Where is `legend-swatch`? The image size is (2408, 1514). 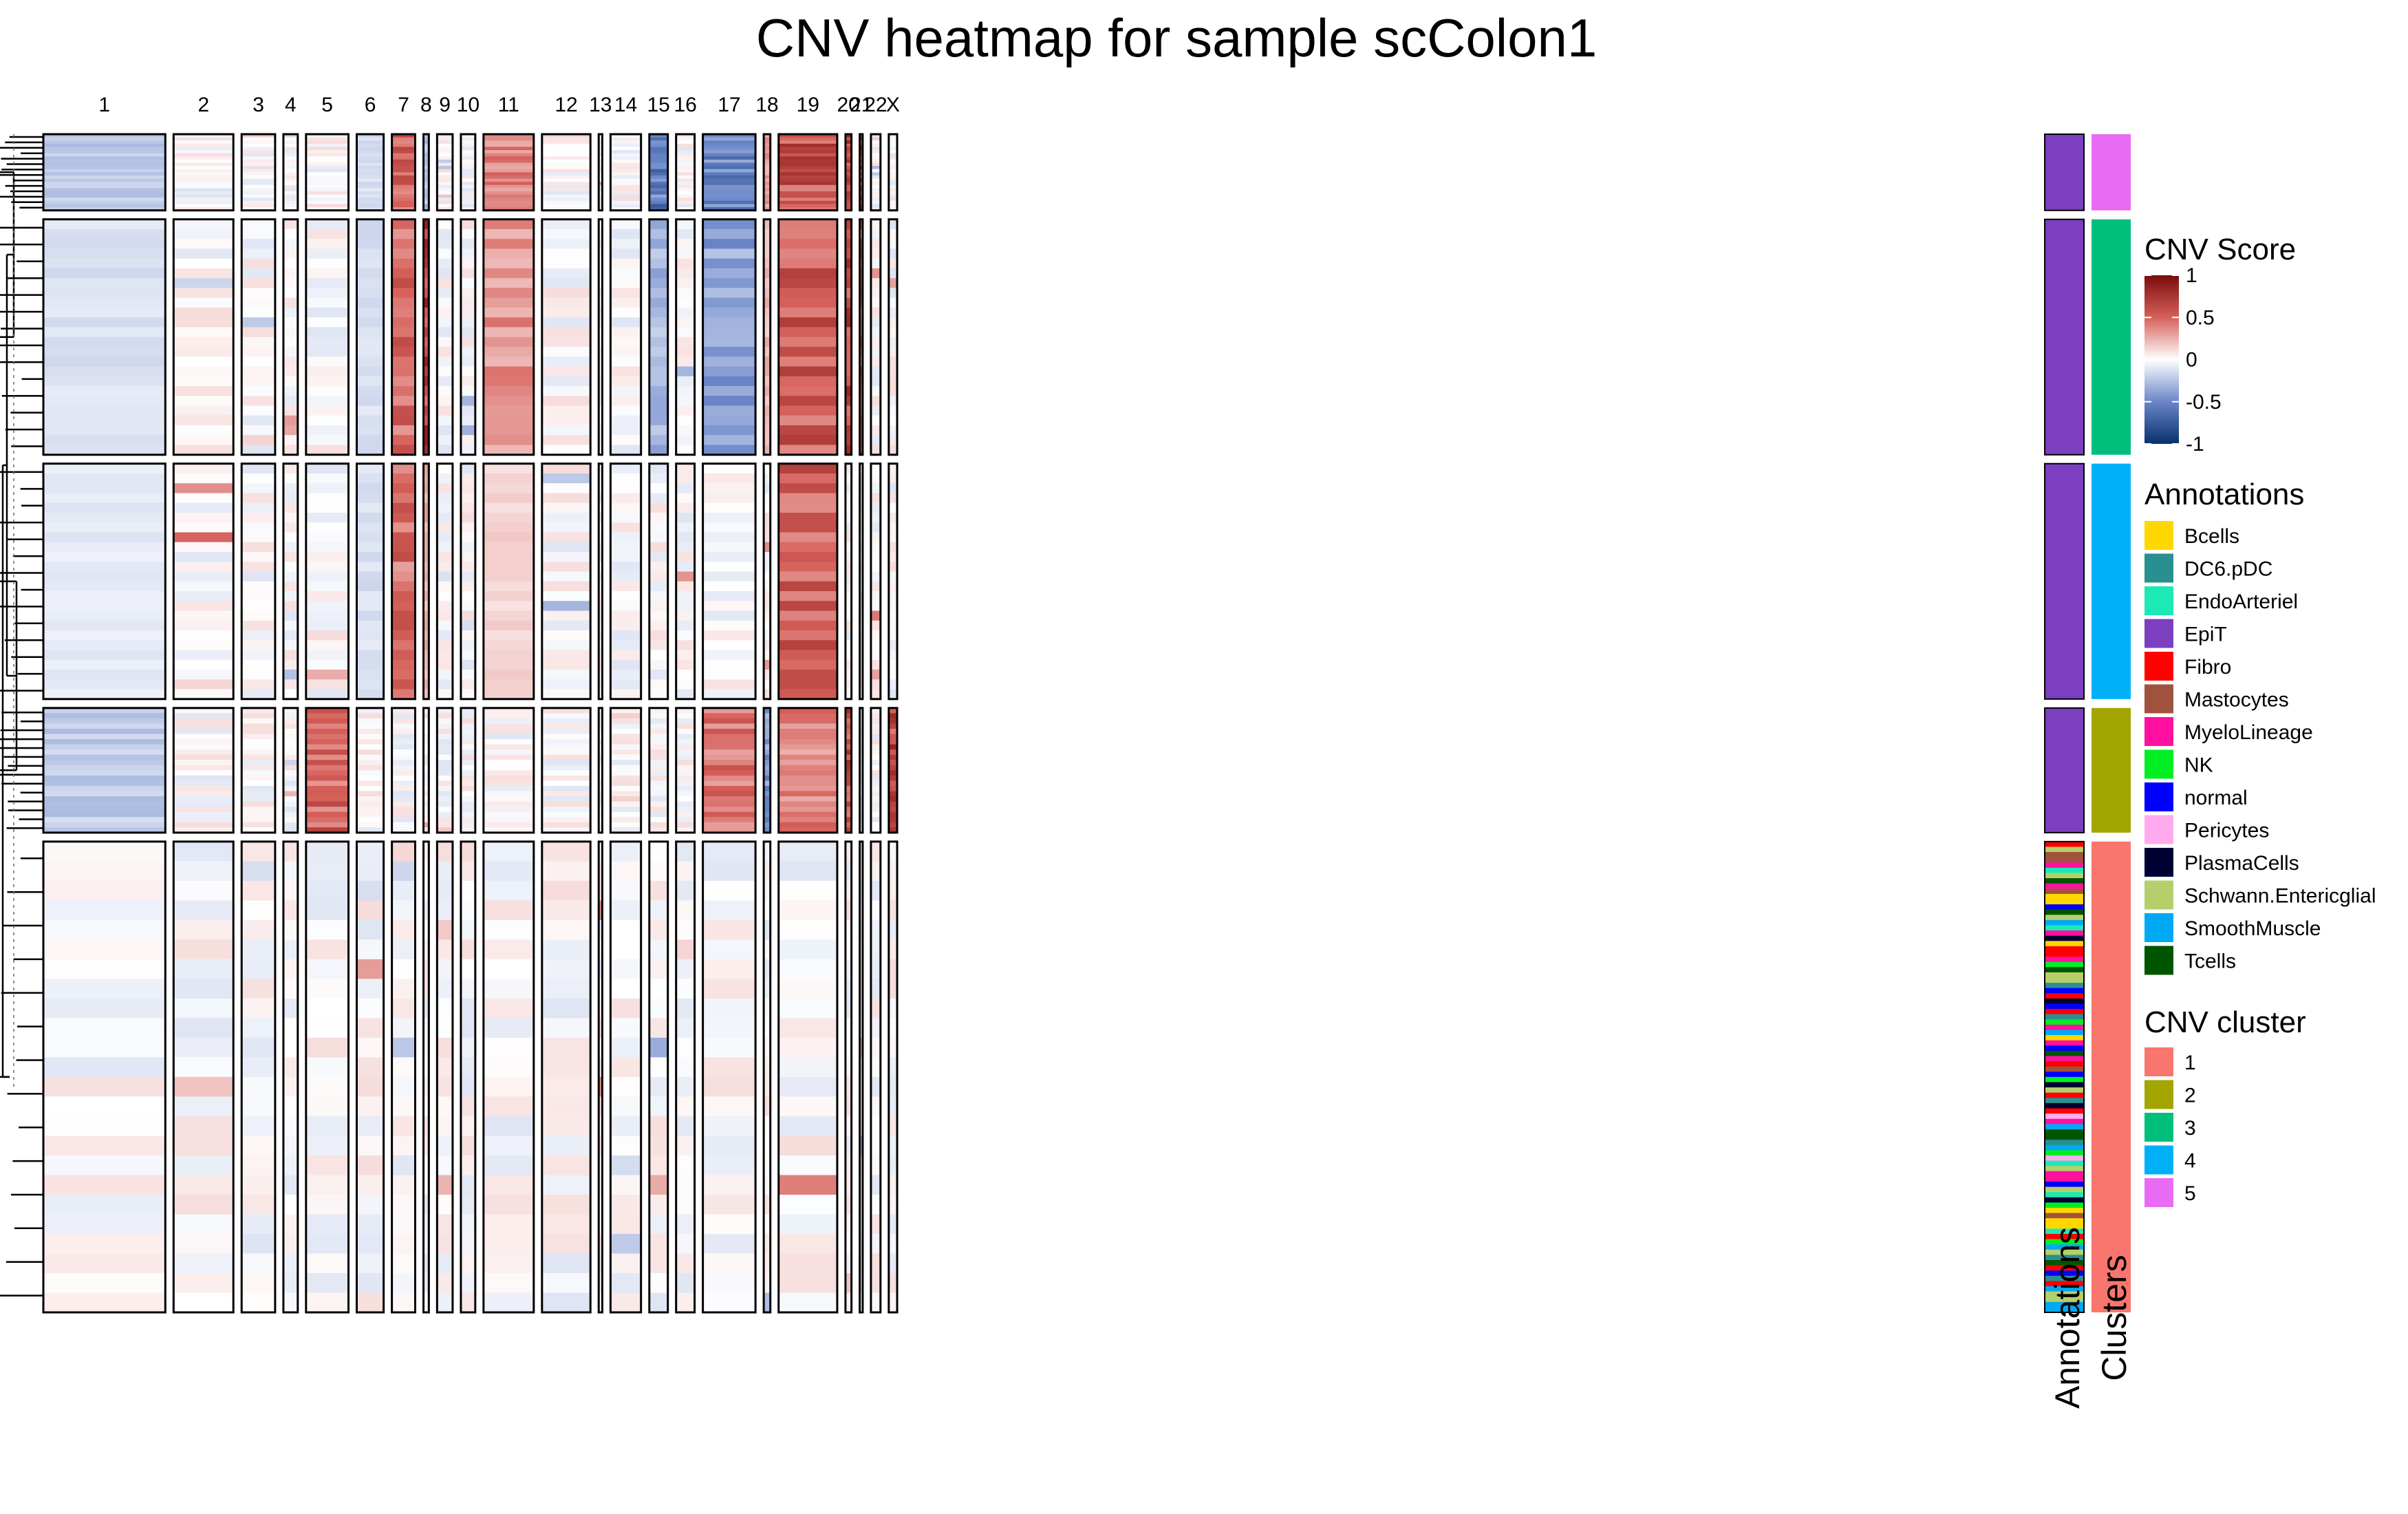
legend-swatch is located at coordinates (2158, 862).